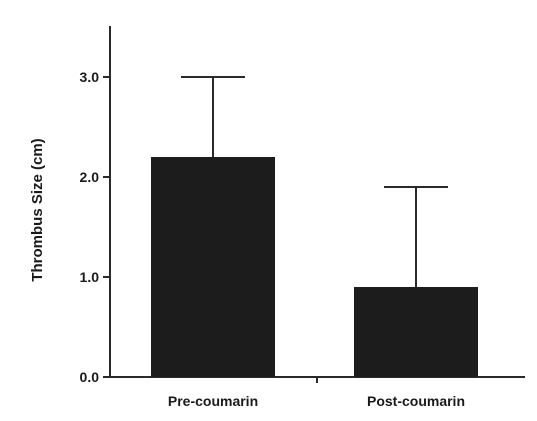  What do you see at coordinates (95, 227) in the screenshot?
I see `y-axis-ticks: 0.0 1.0 2.0 3.0` at bounding box center [95, 227].